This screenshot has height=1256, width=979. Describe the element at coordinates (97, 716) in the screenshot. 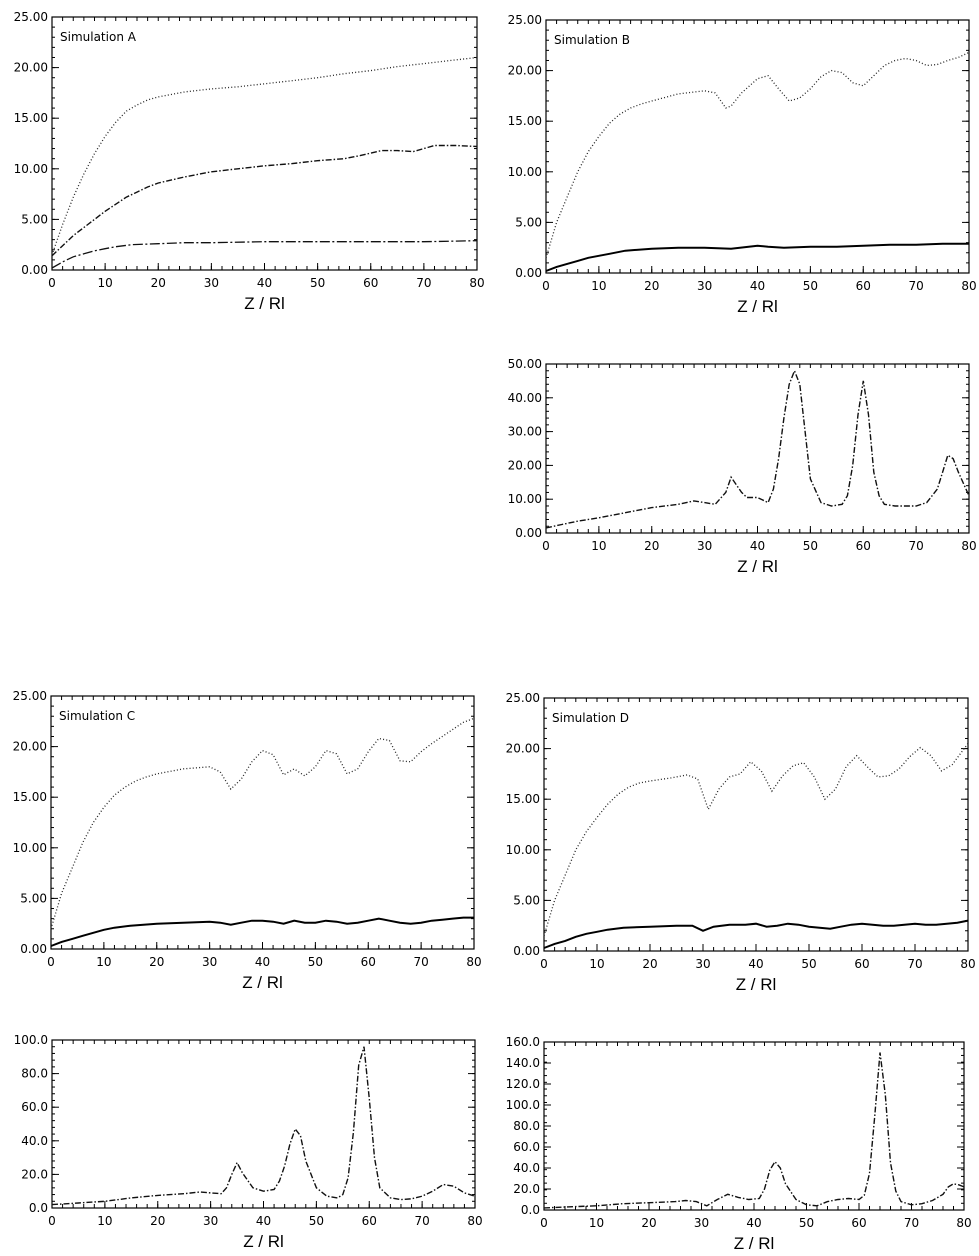

I see `panel-title: Simulation C` at that location.